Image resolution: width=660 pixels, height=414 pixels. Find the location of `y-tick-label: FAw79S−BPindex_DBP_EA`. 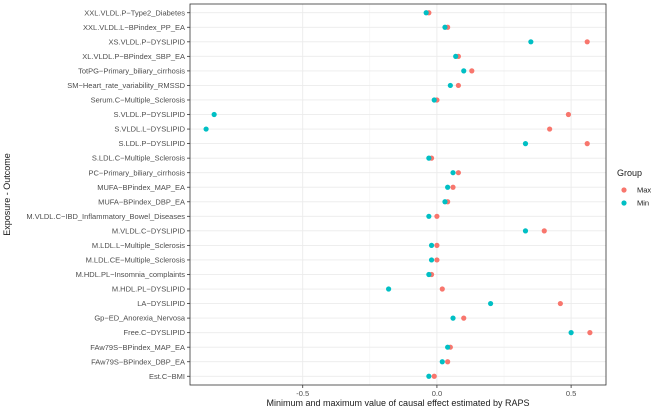

y-tick-label: FAw79S−BPindex_DBP_EA is located at coordinates (138, 361).